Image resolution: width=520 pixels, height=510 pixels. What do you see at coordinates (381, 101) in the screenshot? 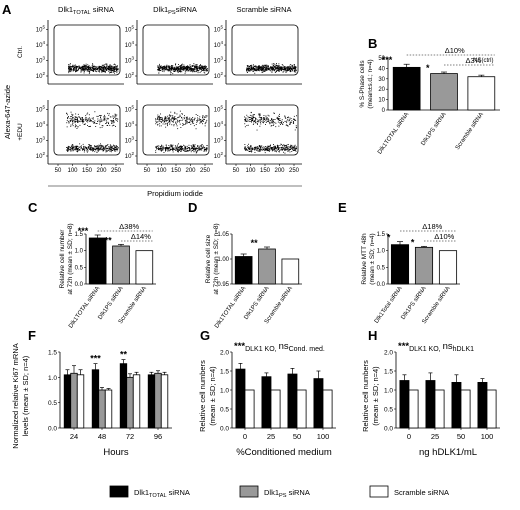
I see `y-tick-label: 10` at bounding box center [381, 101].